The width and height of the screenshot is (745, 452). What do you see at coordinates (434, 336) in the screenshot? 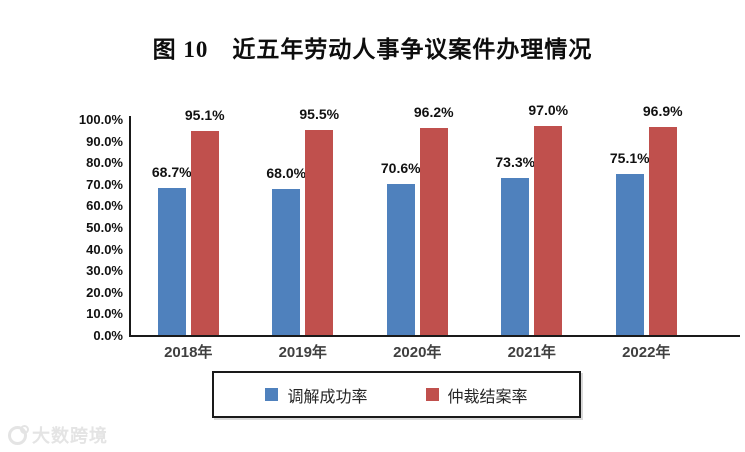
I see `x-axis-line` at bounding box center [434, 336].